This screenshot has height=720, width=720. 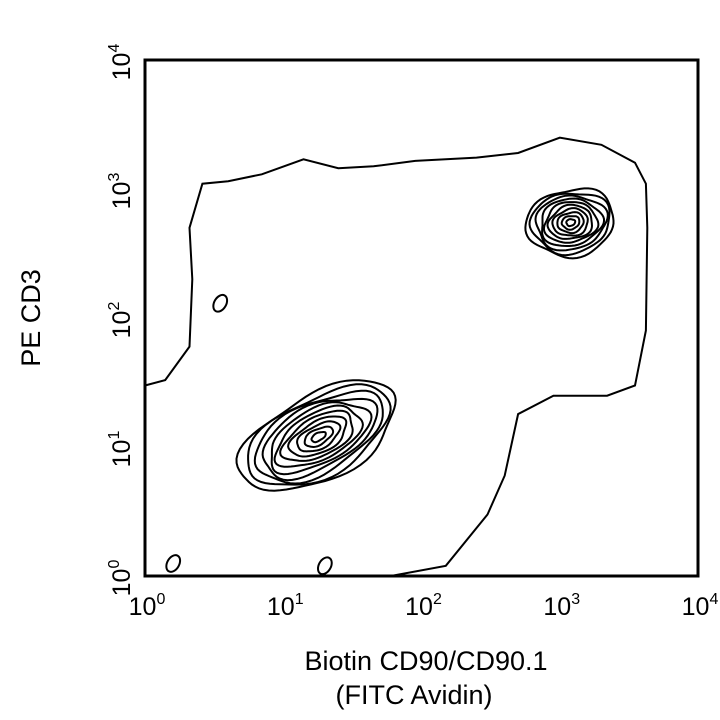 What do you see at coordinates (121, 62) in the screenshot?
I see `y-tick-label: 104` at bounding box center [121, 62].